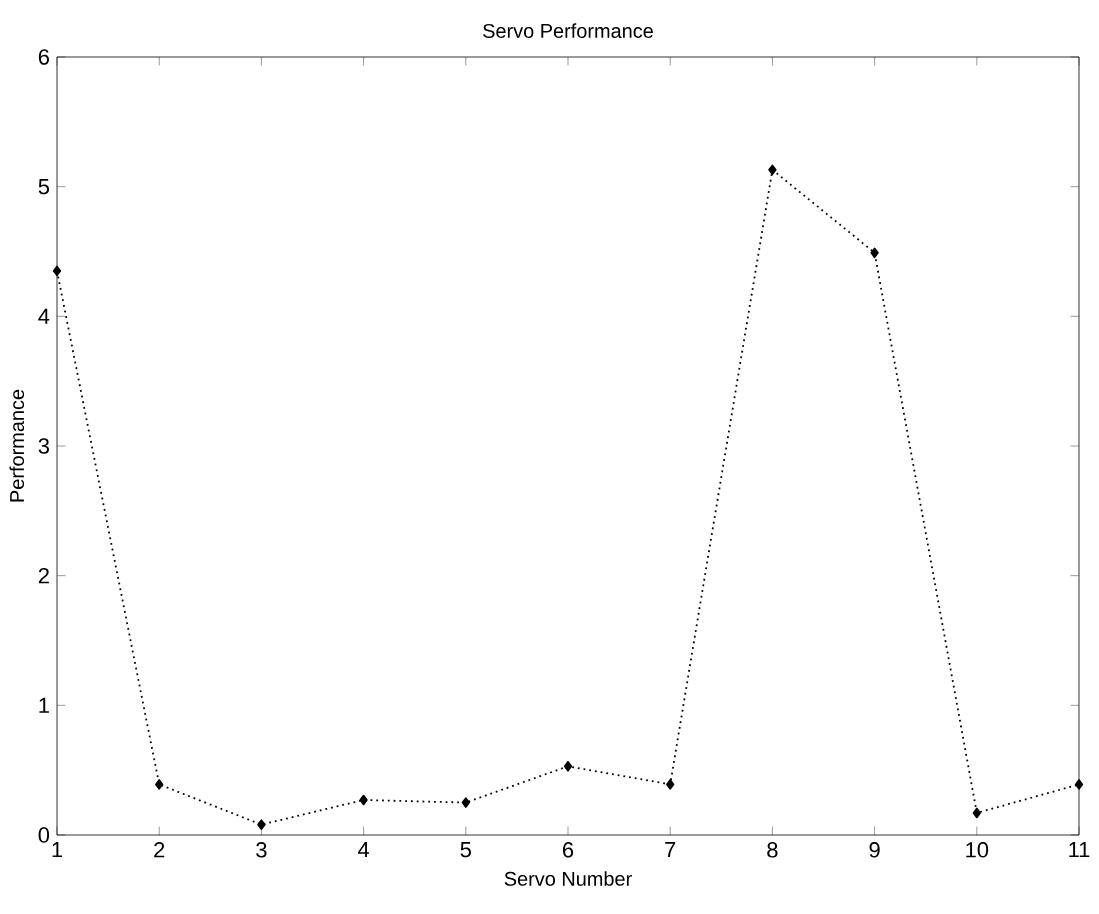 This screenshot has width=1099, height=914. Describe the element at coordinates (568, 30) in the screenshot. I see `chart-title: Servo Performance` at that location.